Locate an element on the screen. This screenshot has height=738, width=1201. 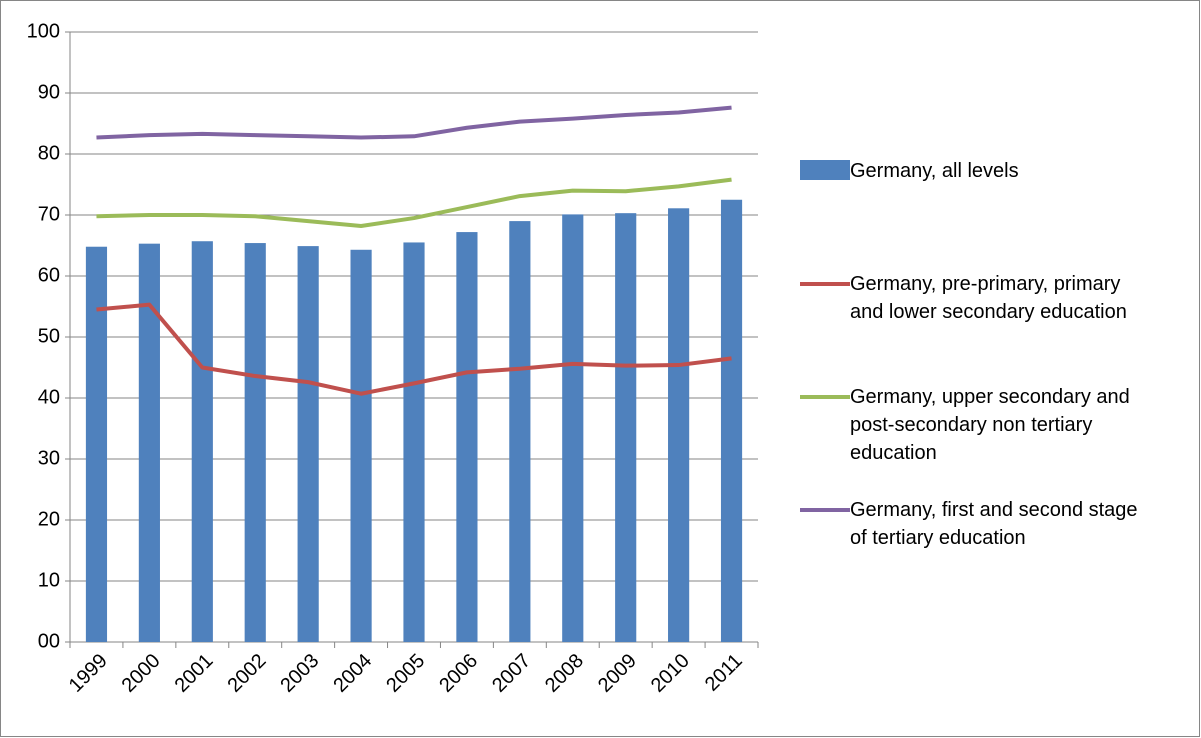
y-tick-label: 60 is located at coordinates (49, 275).